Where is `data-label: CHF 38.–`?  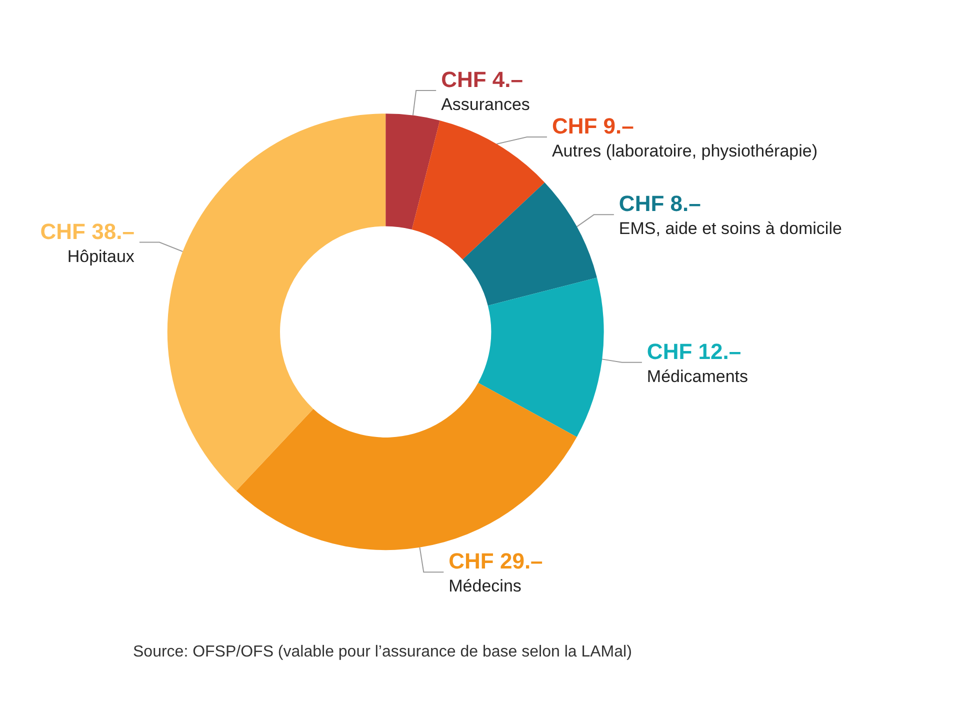
data-label: CHF 38.– is located at coordinates (87, 231).